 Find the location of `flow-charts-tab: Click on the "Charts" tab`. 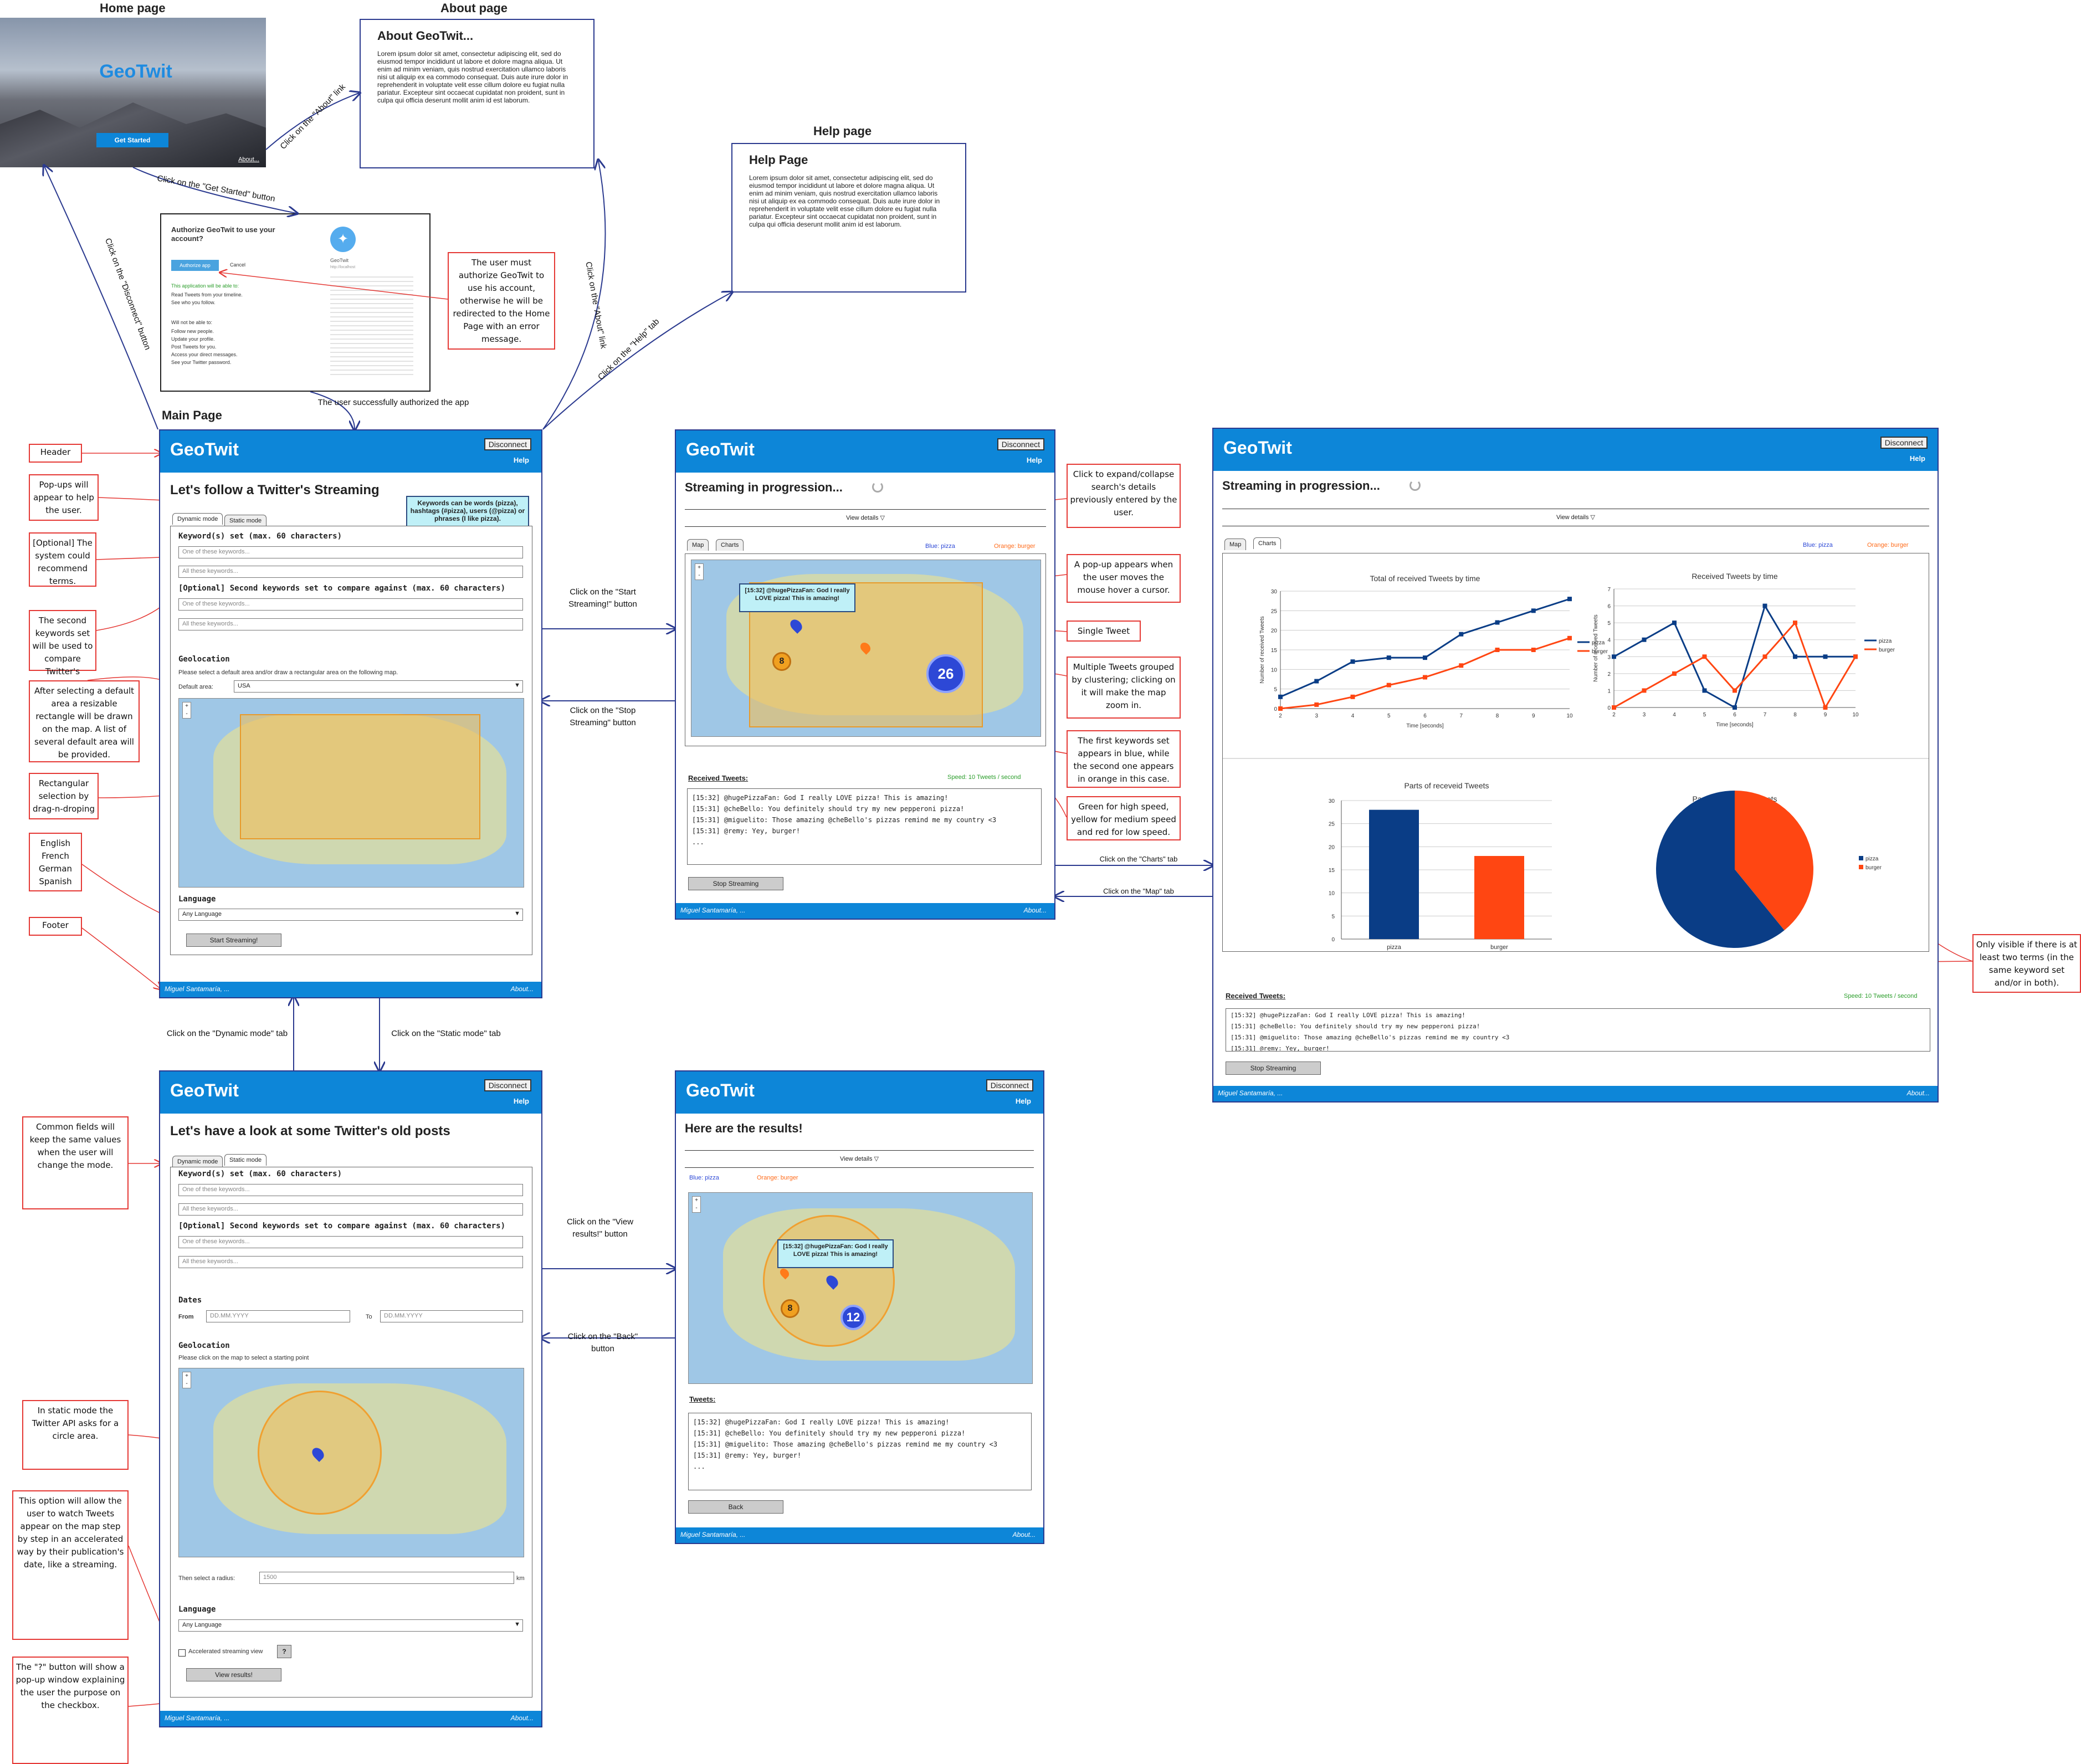

flow-charts-tab: Click on the "Charts" tab is located at coordinates (1138, 859).